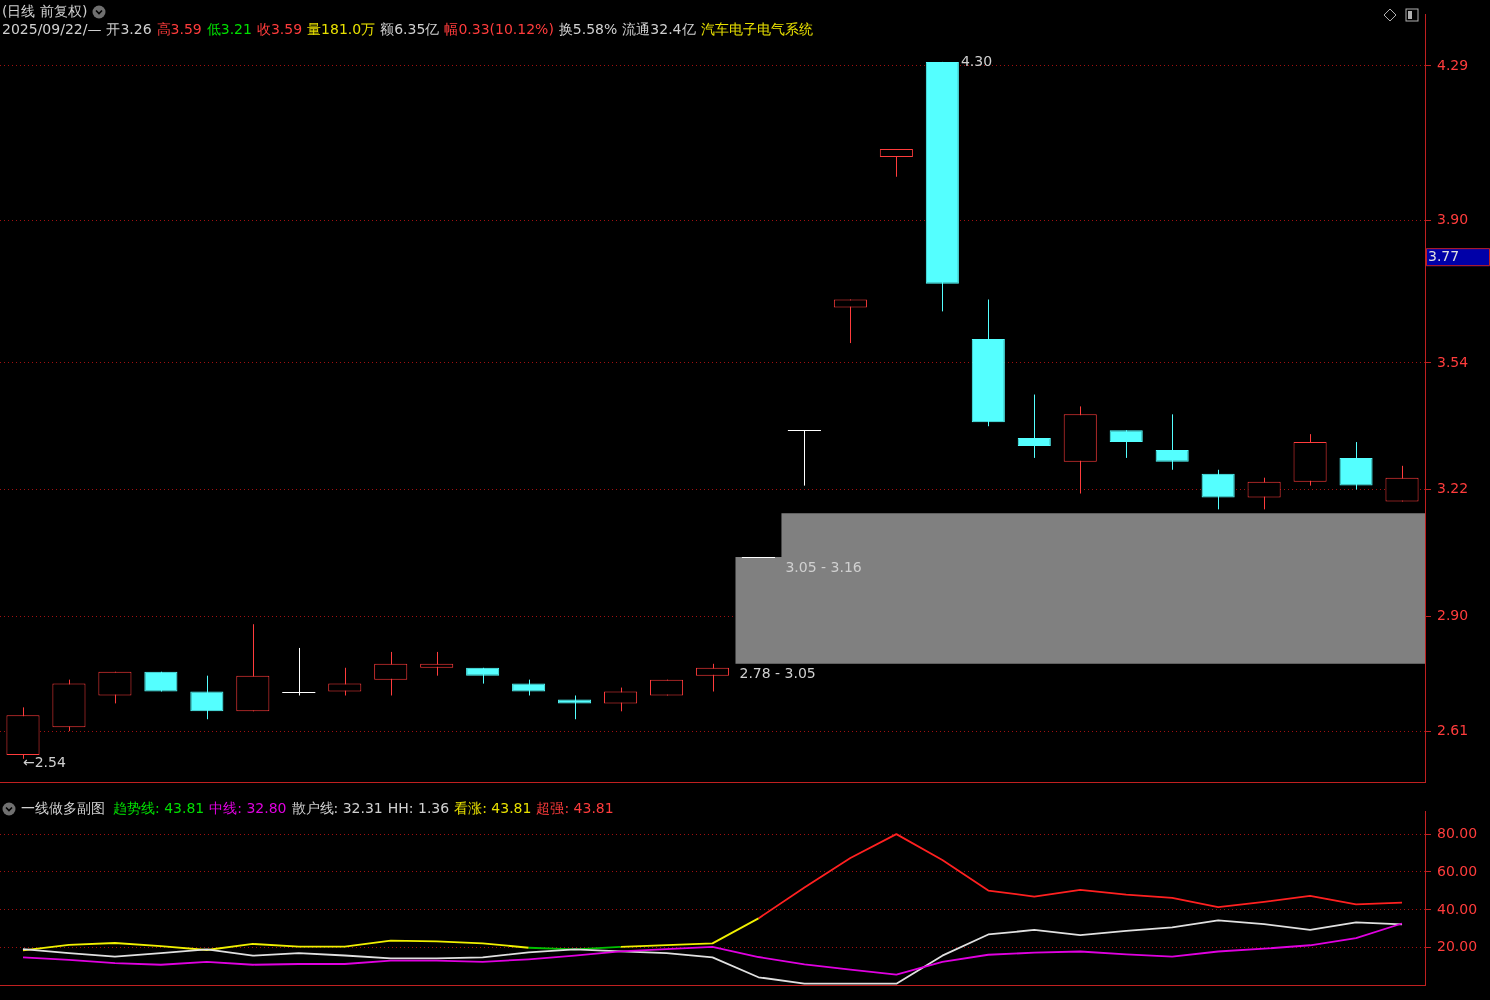 The height and width of the screenshot is (1000, 1490). I want to click on annotation: 流通32.4亿, so click(659, 29).